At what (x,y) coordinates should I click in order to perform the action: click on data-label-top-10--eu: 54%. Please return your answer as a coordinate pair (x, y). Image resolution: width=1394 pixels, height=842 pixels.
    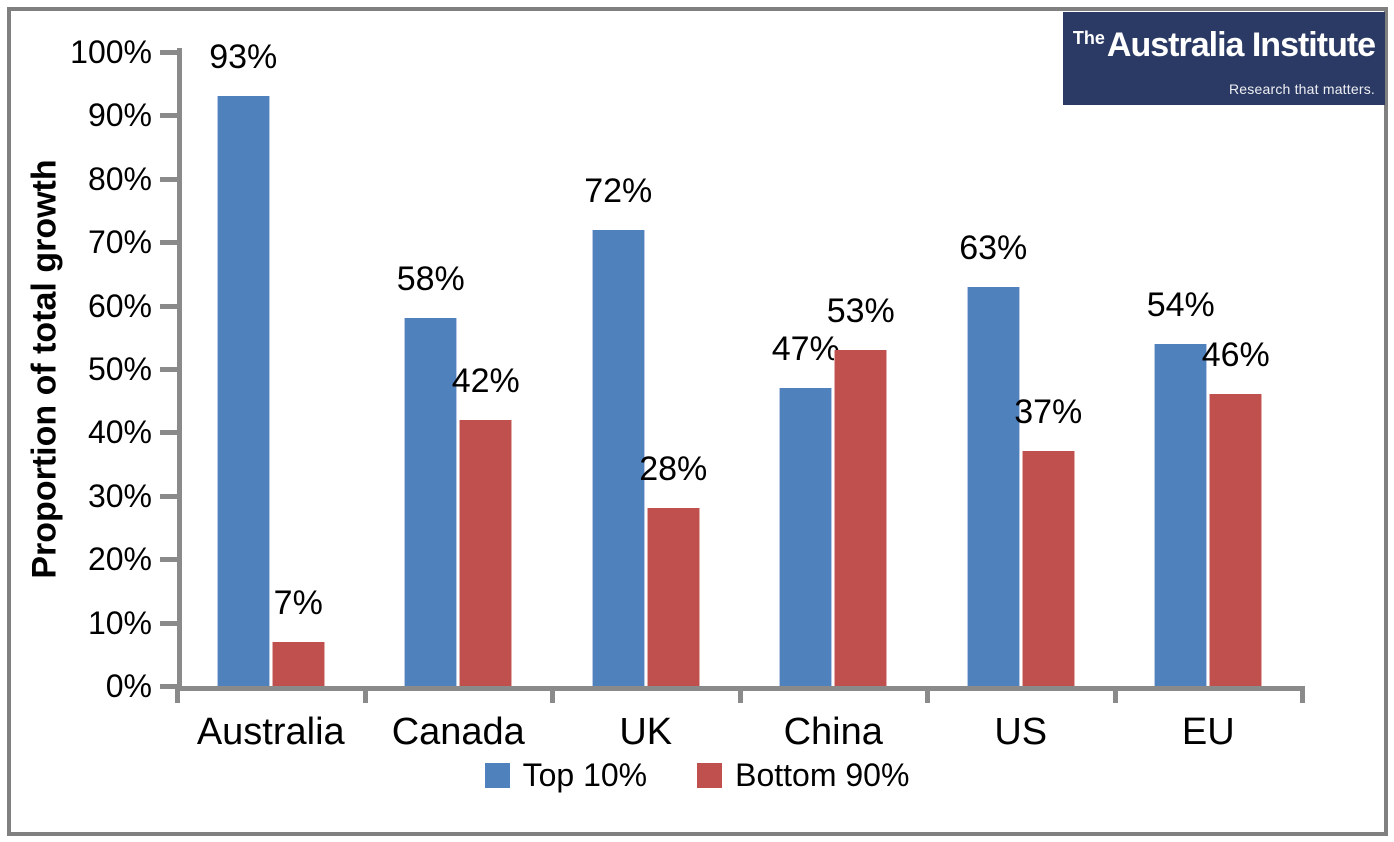
    Looking at the image, I should click on (1180, 305).